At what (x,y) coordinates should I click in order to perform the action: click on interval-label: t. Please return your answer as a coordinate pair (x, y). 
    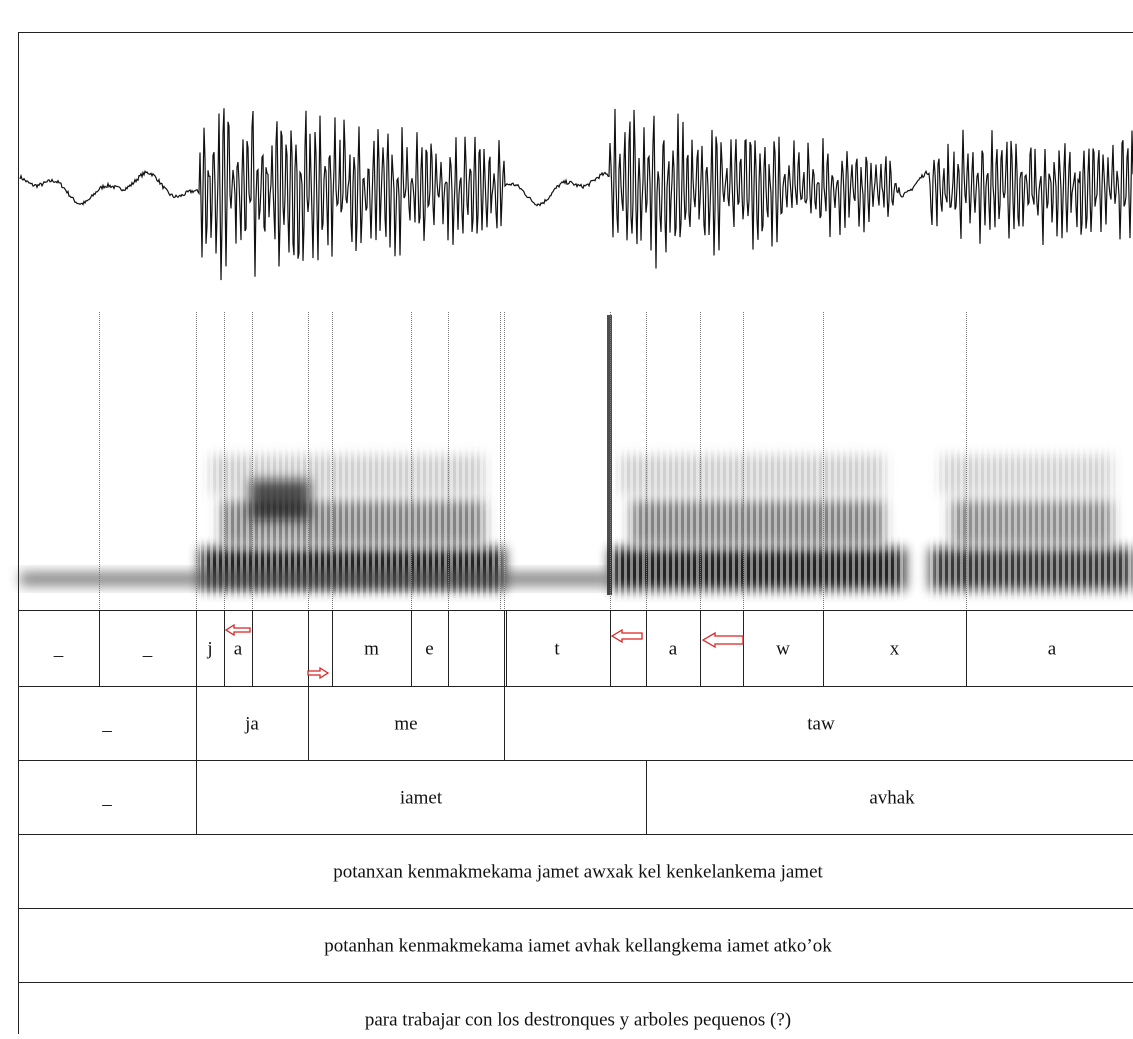
    Looking at the image, I should click on (557, 648).